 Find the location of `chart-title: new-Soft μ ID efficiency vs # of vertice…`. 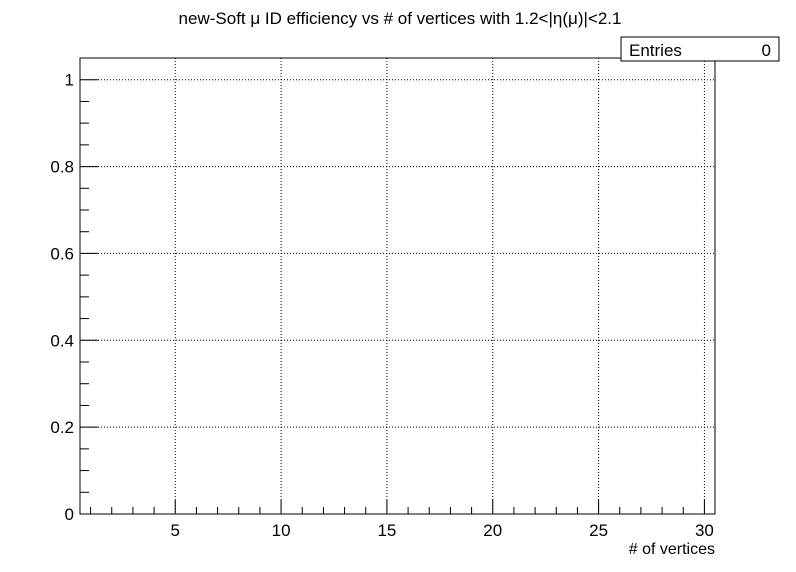

chart-title: new-Soft μ ID efficiency vs # of vertice… is located at coordinates (400, 18).